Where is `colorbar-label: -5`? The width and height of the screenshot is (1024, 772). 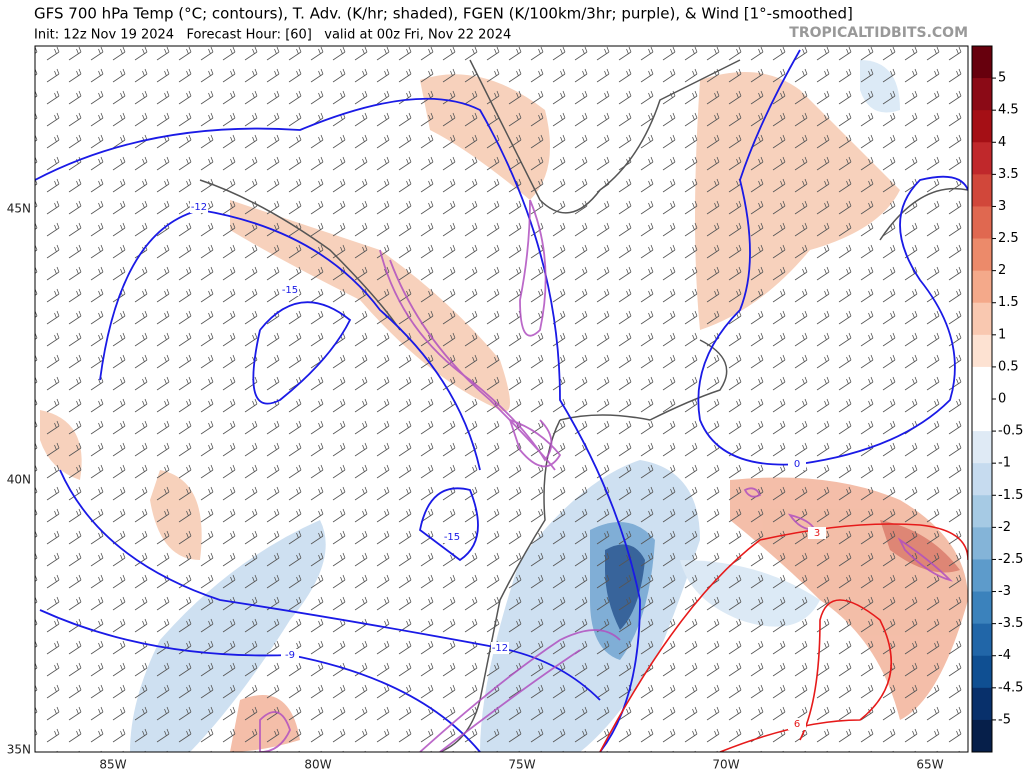
colorbar-label: -5 is located at coordinates (1004, 719).